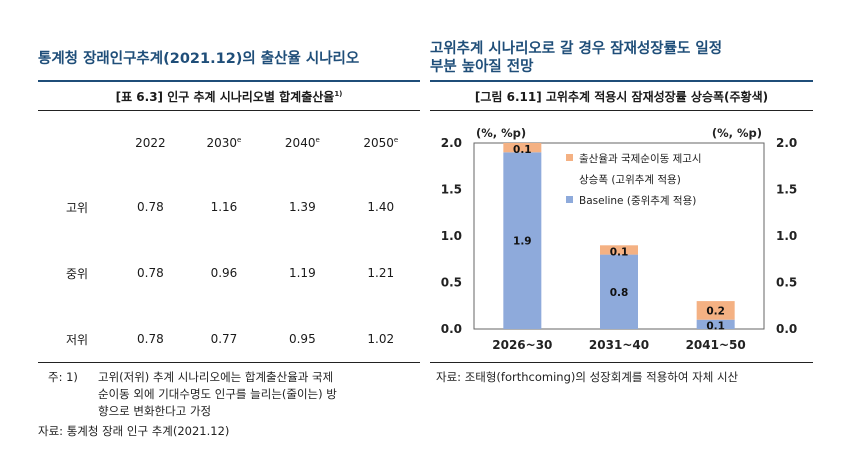 The image size is (853, 458). What do you see at coordinates (640, 159) in the screenshot?
I see `legend-label: 출산율과 국제순이동 제고시` at bounding box center [640, 159].